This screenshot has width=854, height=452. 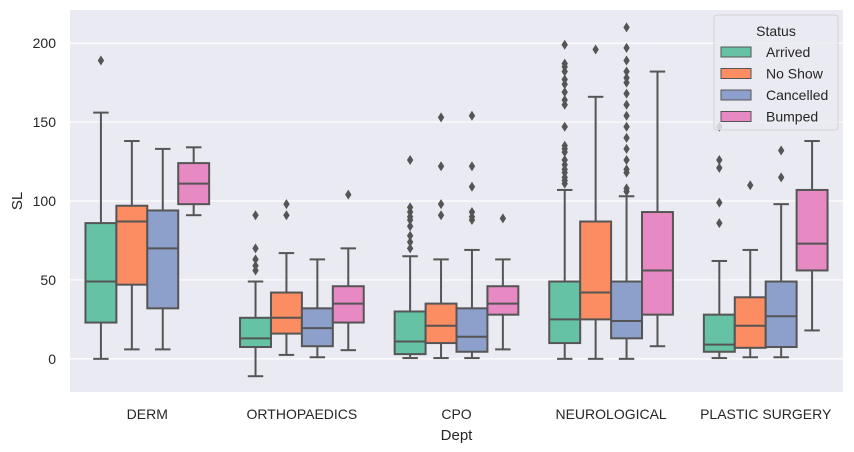 I want to click on legend-entry: Bumped, so click(x=792, y=117).